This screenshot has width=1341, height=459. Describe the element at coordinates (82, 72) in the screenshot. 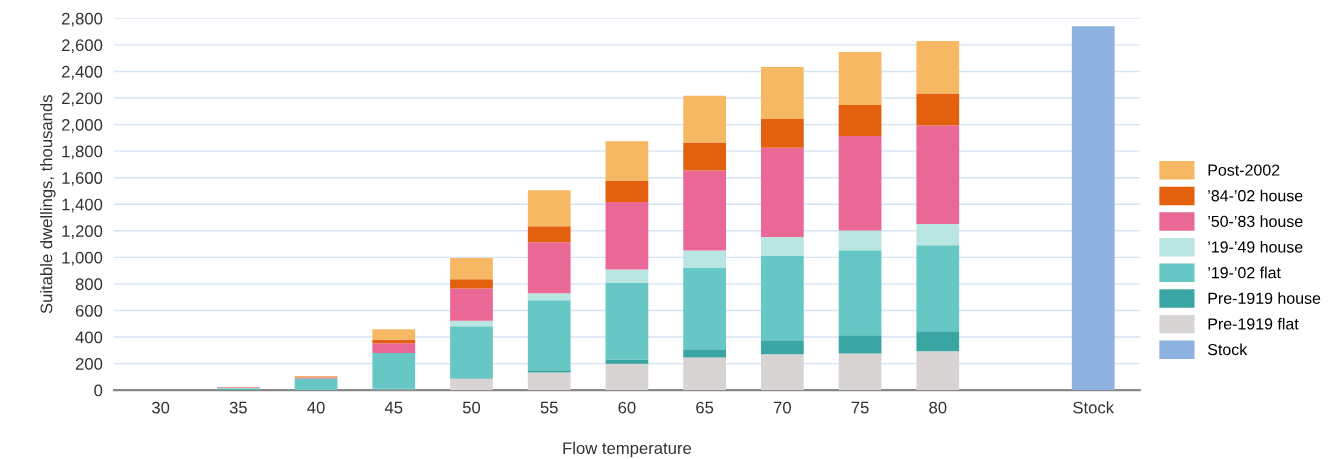

I see `y-tick-label: 2,400` at that location.